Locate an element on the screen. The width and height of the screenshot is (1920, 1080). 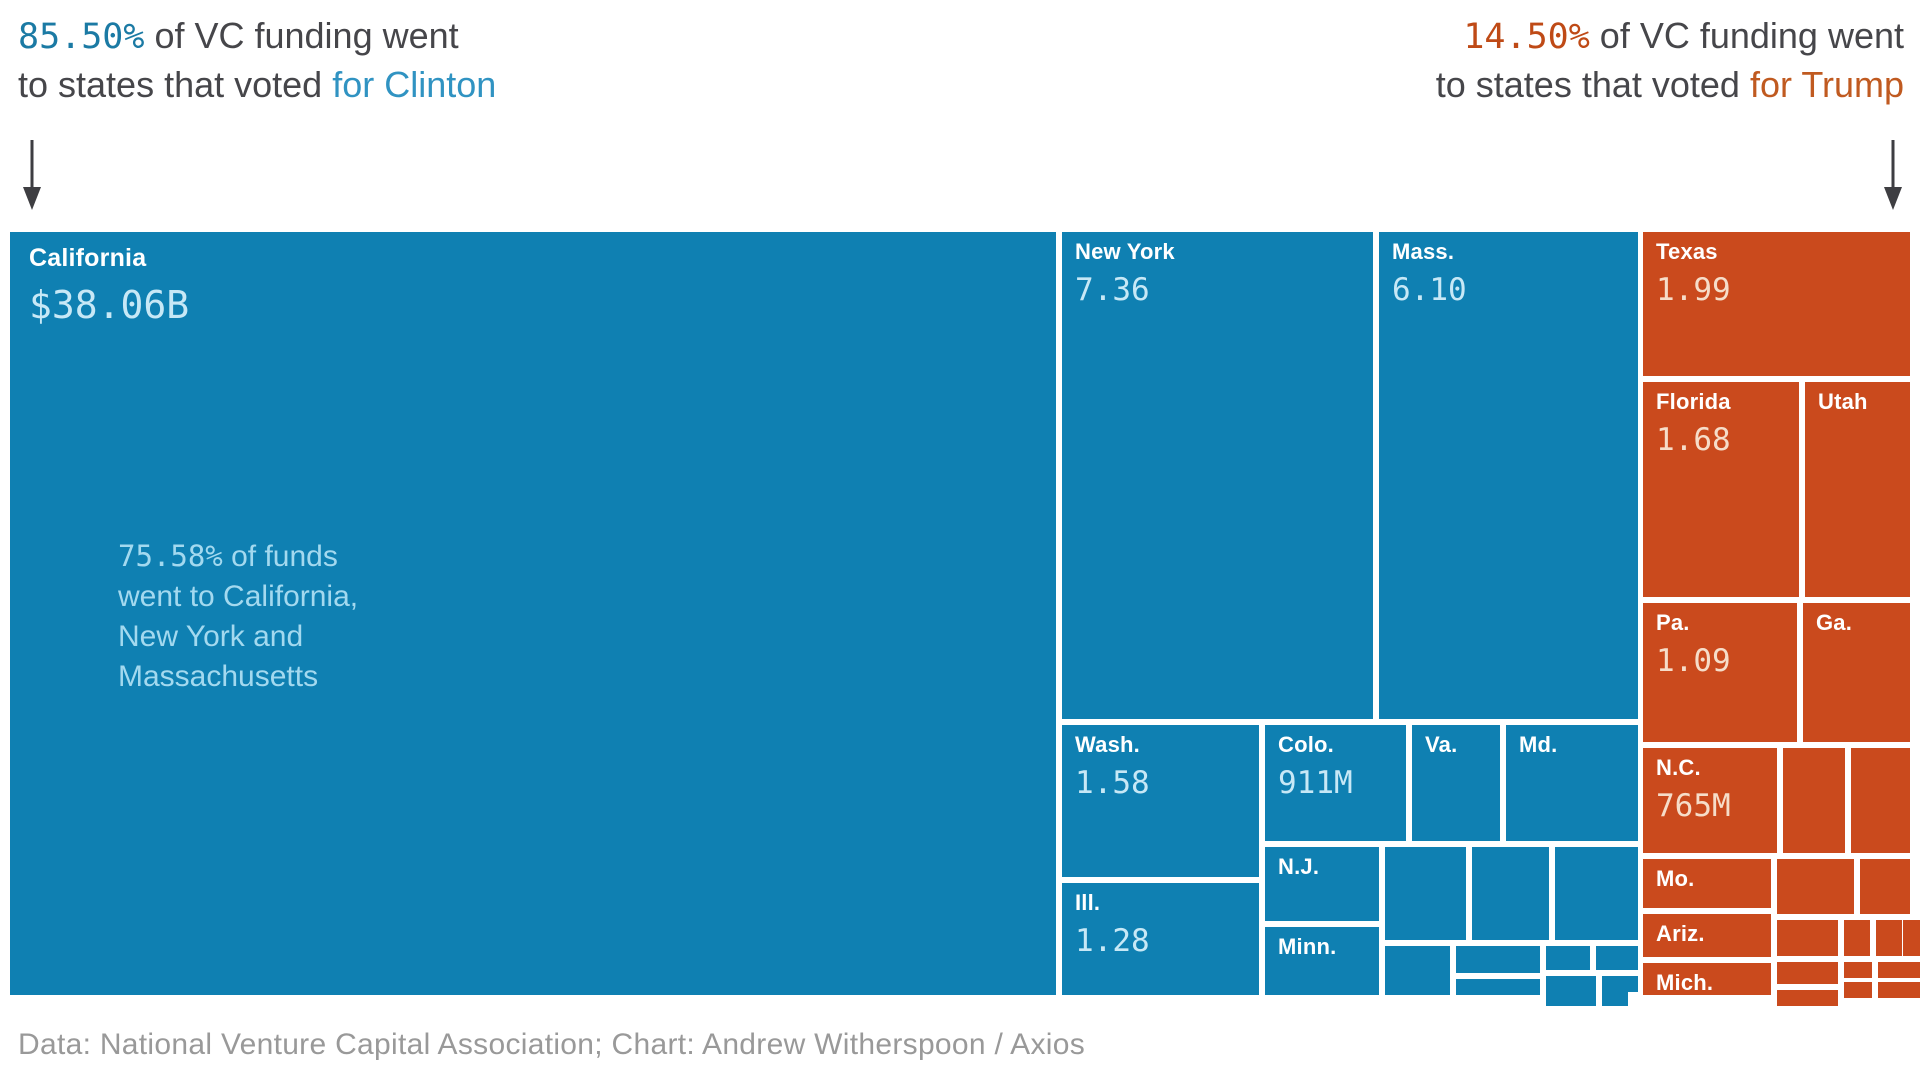
tile-value: 765M is located at coordinates (1693, 806).